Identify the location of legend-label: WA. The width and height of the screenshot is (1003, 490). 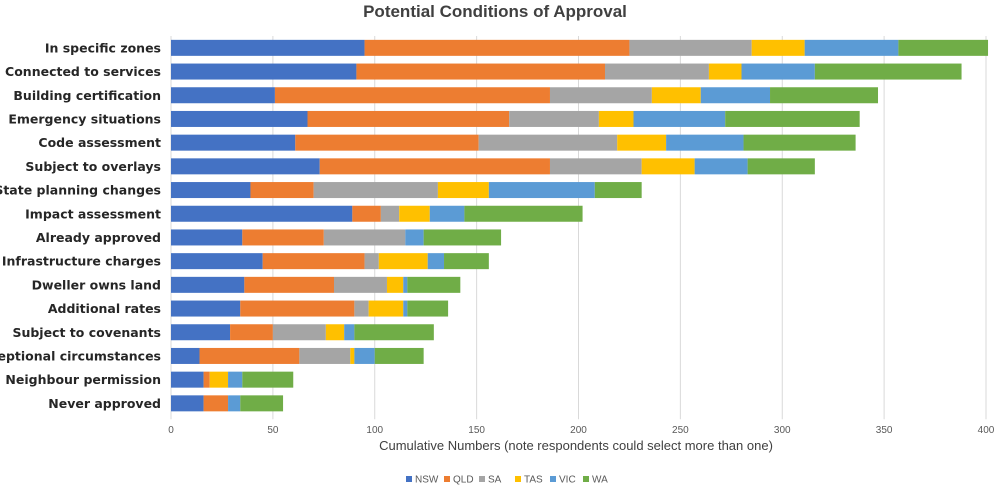
(600, 480).